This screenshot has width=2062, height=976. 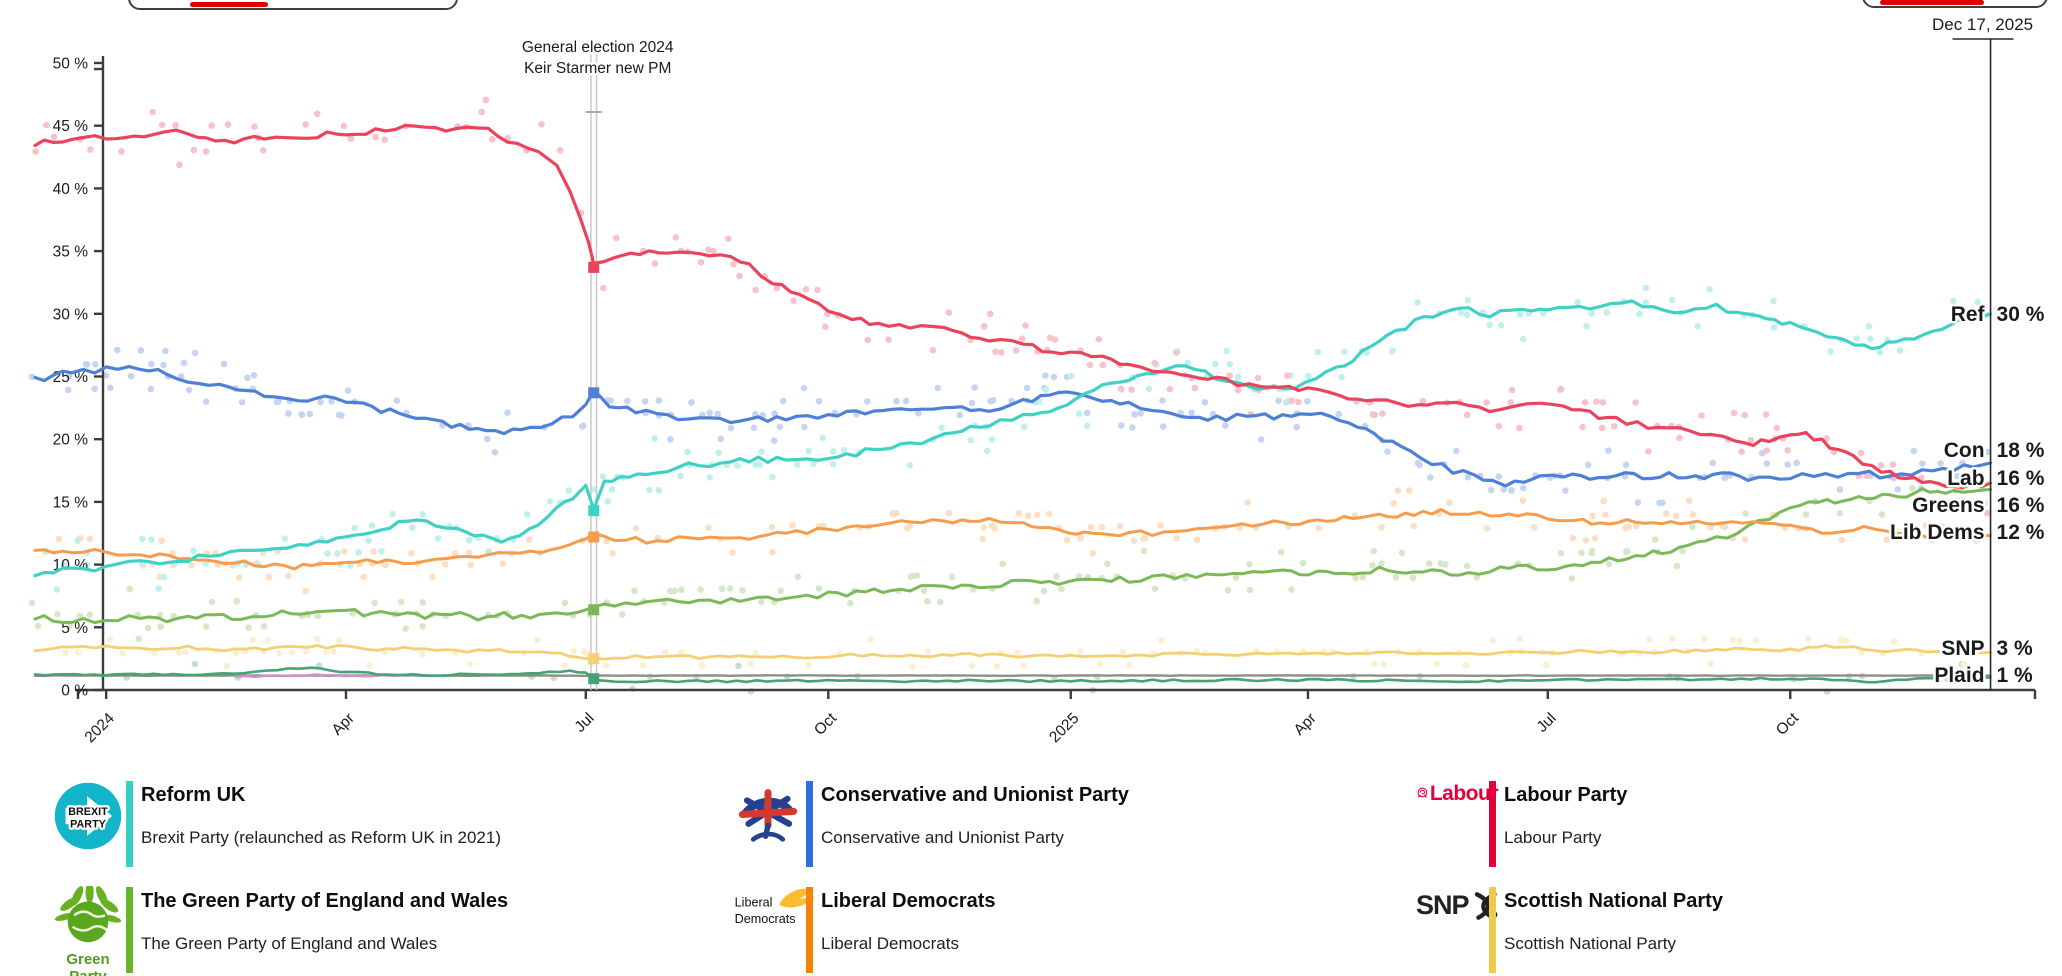 What do you see at coordinates (2021, 505) in the screenshot?
I see `end-label-value-greens: 16 %` at bounding box center [2021, 505].